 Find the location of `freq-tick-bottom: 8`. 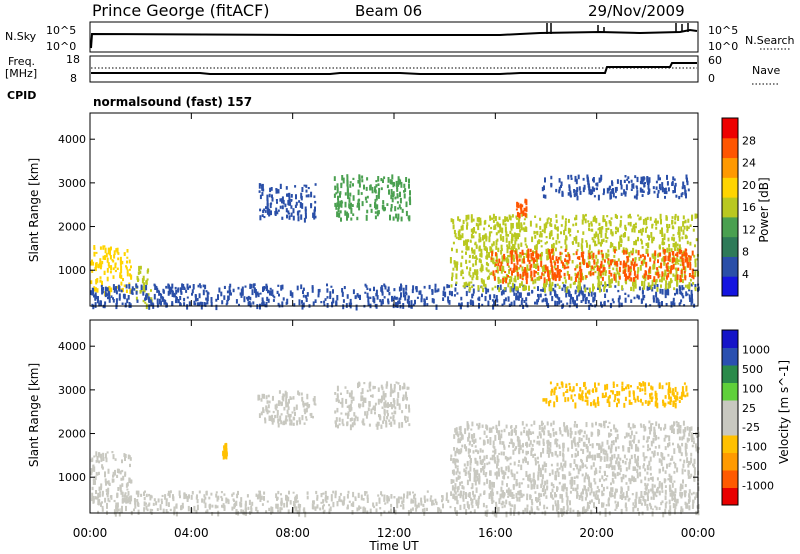

freq-tick-bottom: 8 is located at coordinates (73, 78).